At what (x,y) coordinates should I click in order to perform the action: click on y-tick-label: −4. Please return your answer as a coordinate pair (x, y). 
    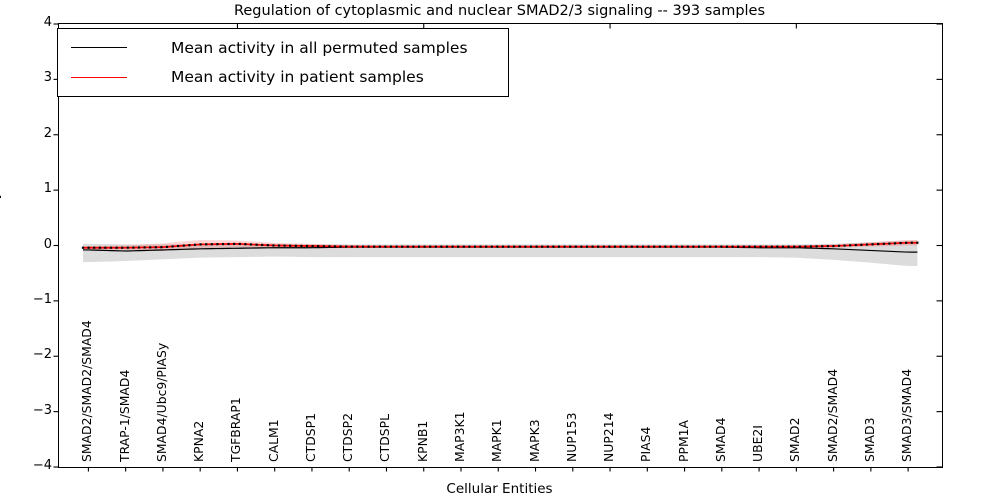
    Looking at the image, I should click on (42, 465).